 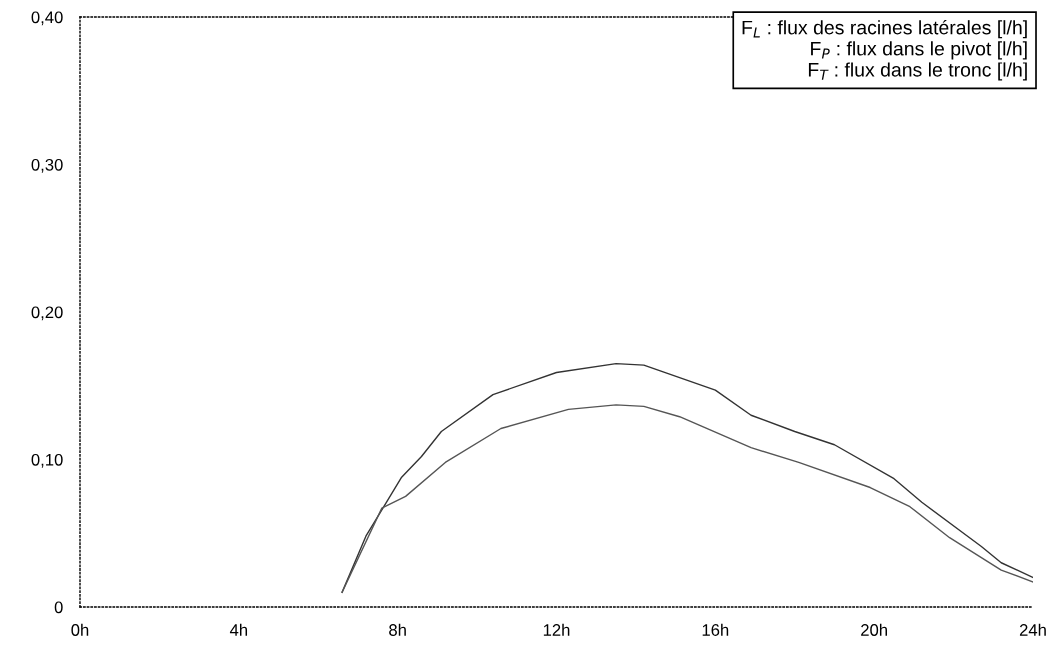 I want to click on x-tick-label: 8h, so click(x=397, y=629).